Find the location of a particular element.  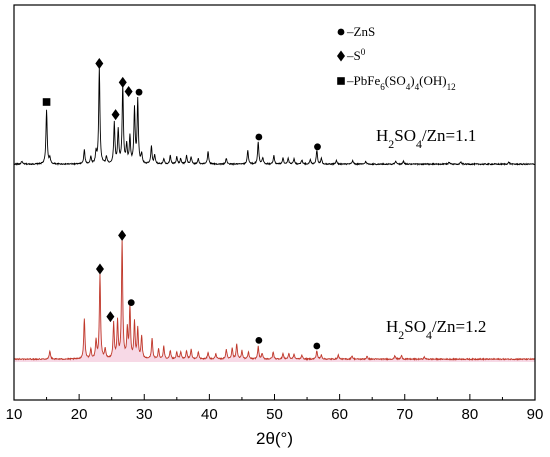

series-label-1: H2SO4/Zn=1.1 is located at coordinates (426, 138).